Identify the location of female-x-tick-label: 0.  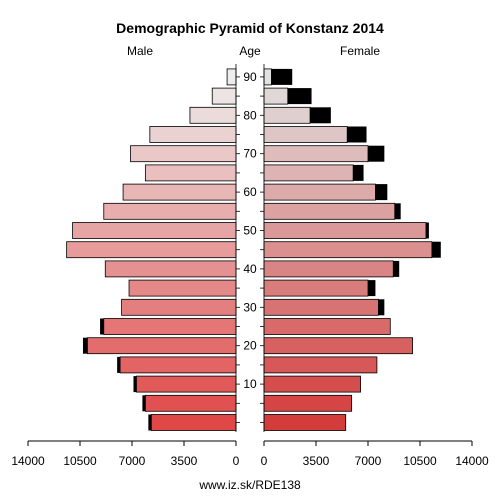
(264, 461).